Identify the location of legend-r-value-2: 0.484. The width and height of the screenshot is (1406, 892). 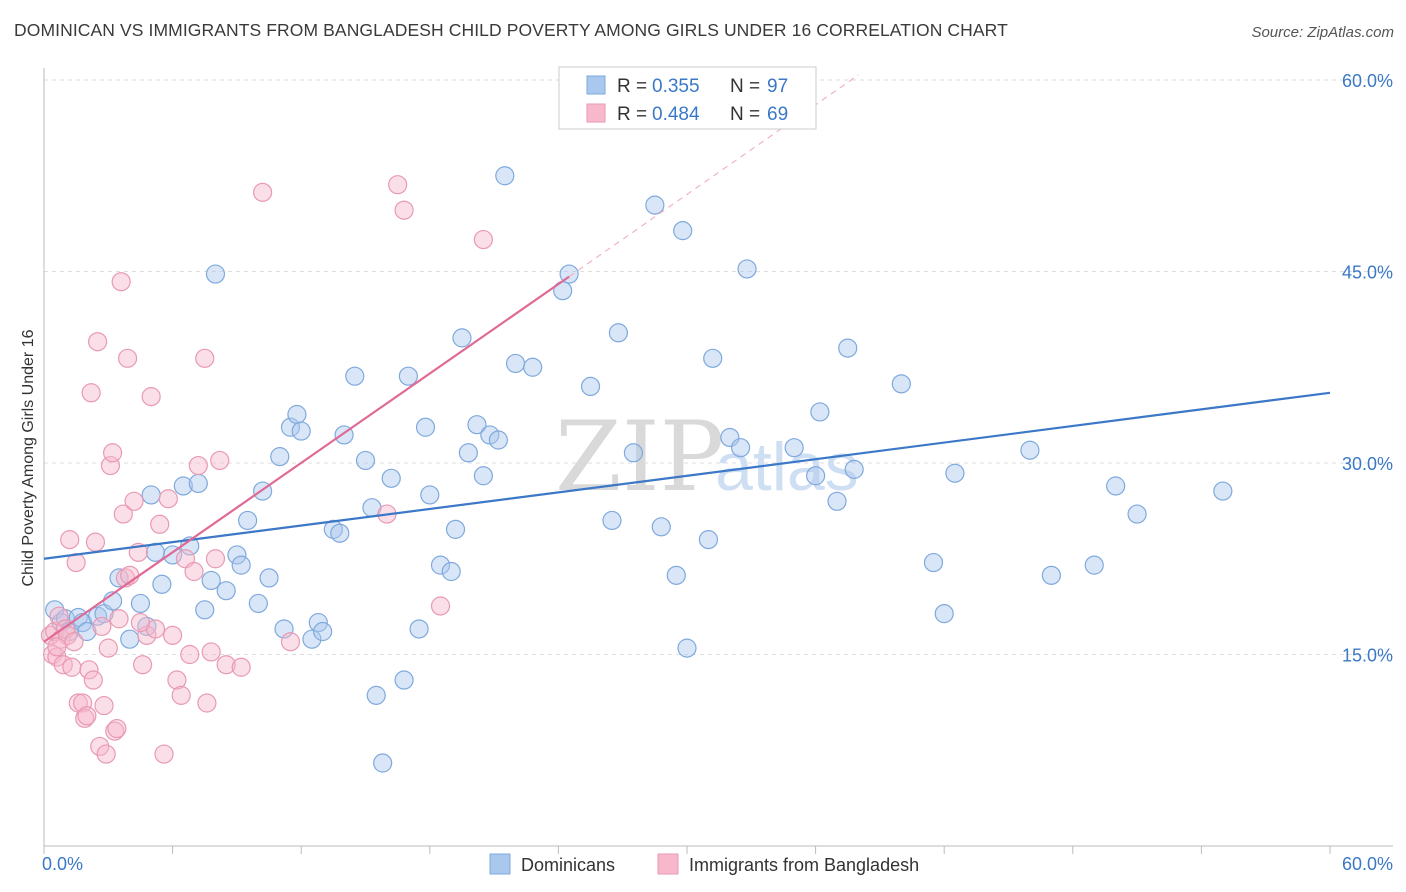
(676, 114).